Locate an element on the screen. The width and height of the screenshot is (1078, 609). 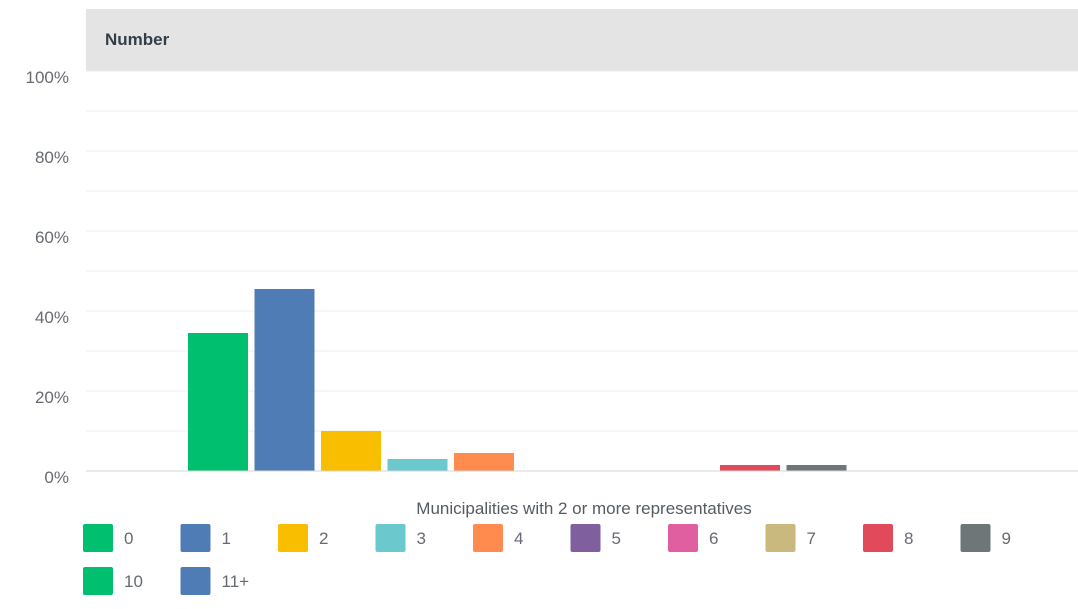
legend-item-5: 5 is located at coordinates (595, 538).